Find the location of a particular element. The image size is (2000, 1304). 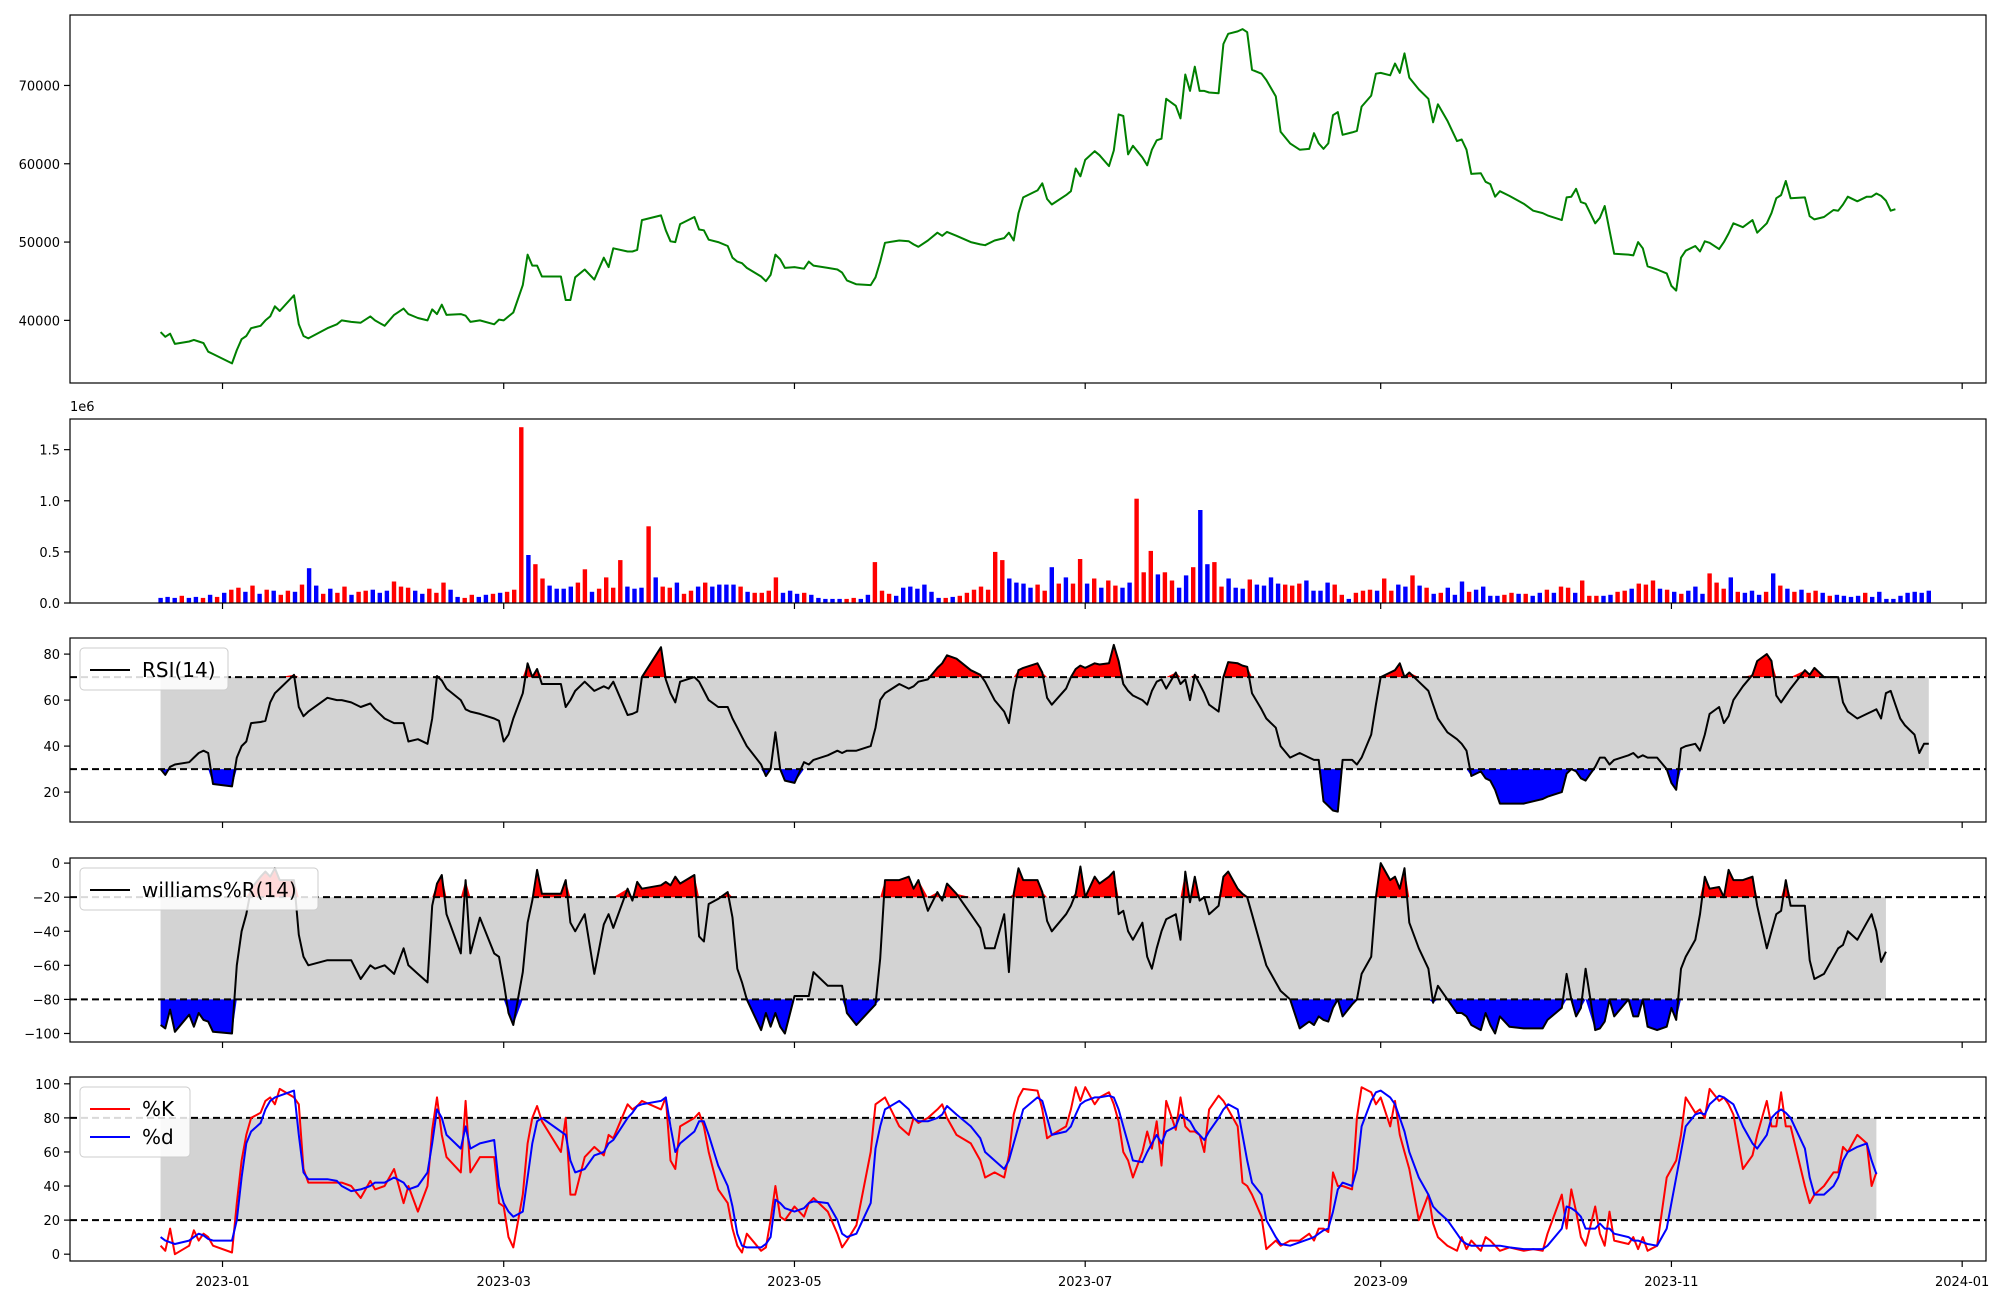

y-tick-label: −80 is located at coordinates (46, 1000).